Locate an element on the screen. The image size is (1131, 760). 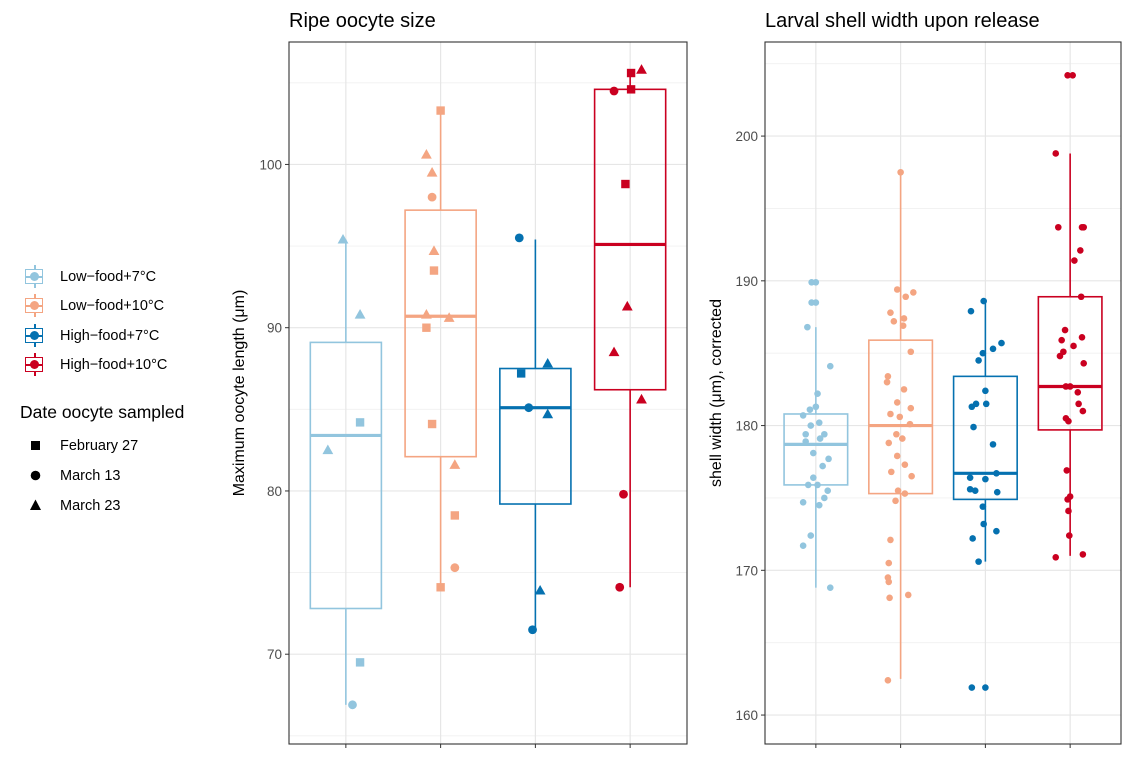
legend-item: Low−food+10°C is located at coordinates (120, 307).